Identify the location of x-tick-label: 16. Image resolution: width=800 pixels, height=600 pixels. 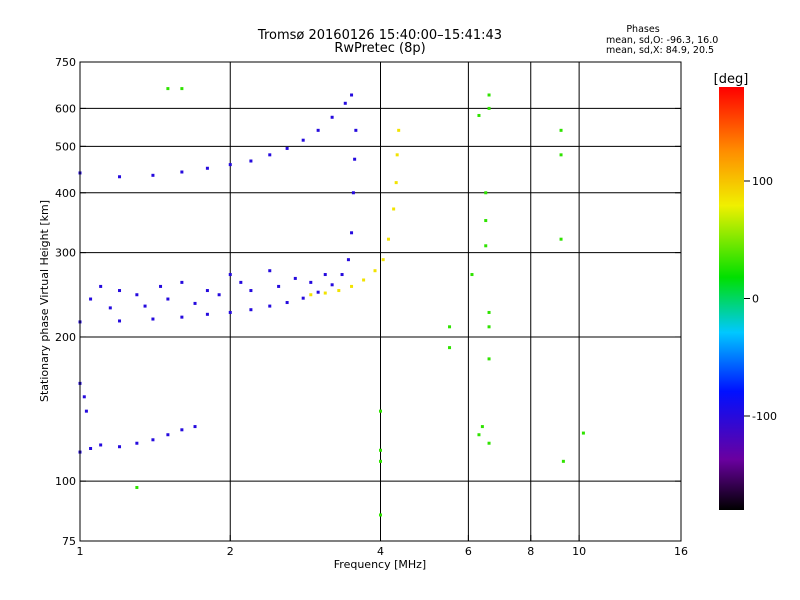
(681, 551).